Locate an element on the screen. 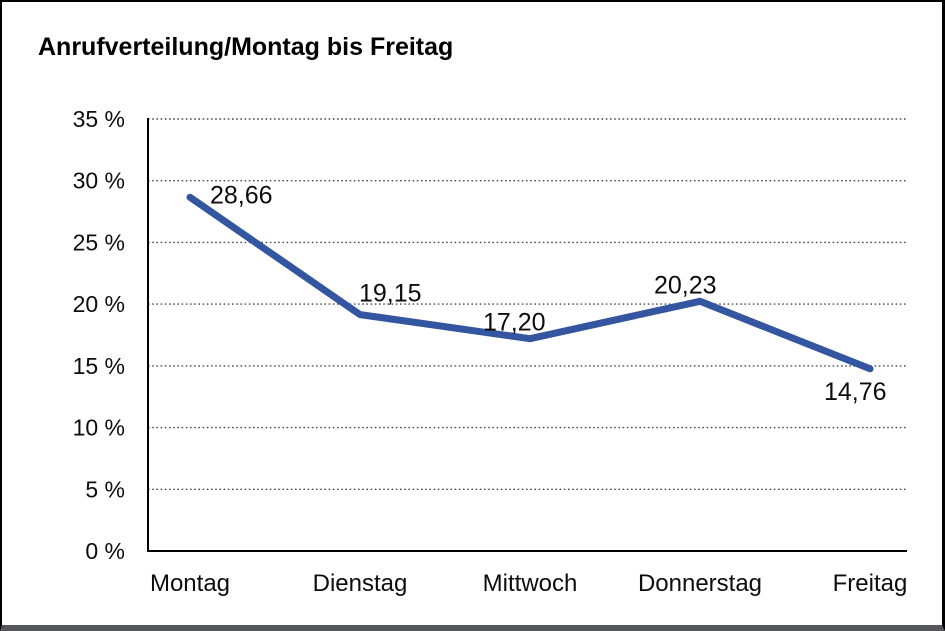 This screenshot has height=631, width=945. y-axis-tick-label: 35 % is located at coordinates (99, 119).